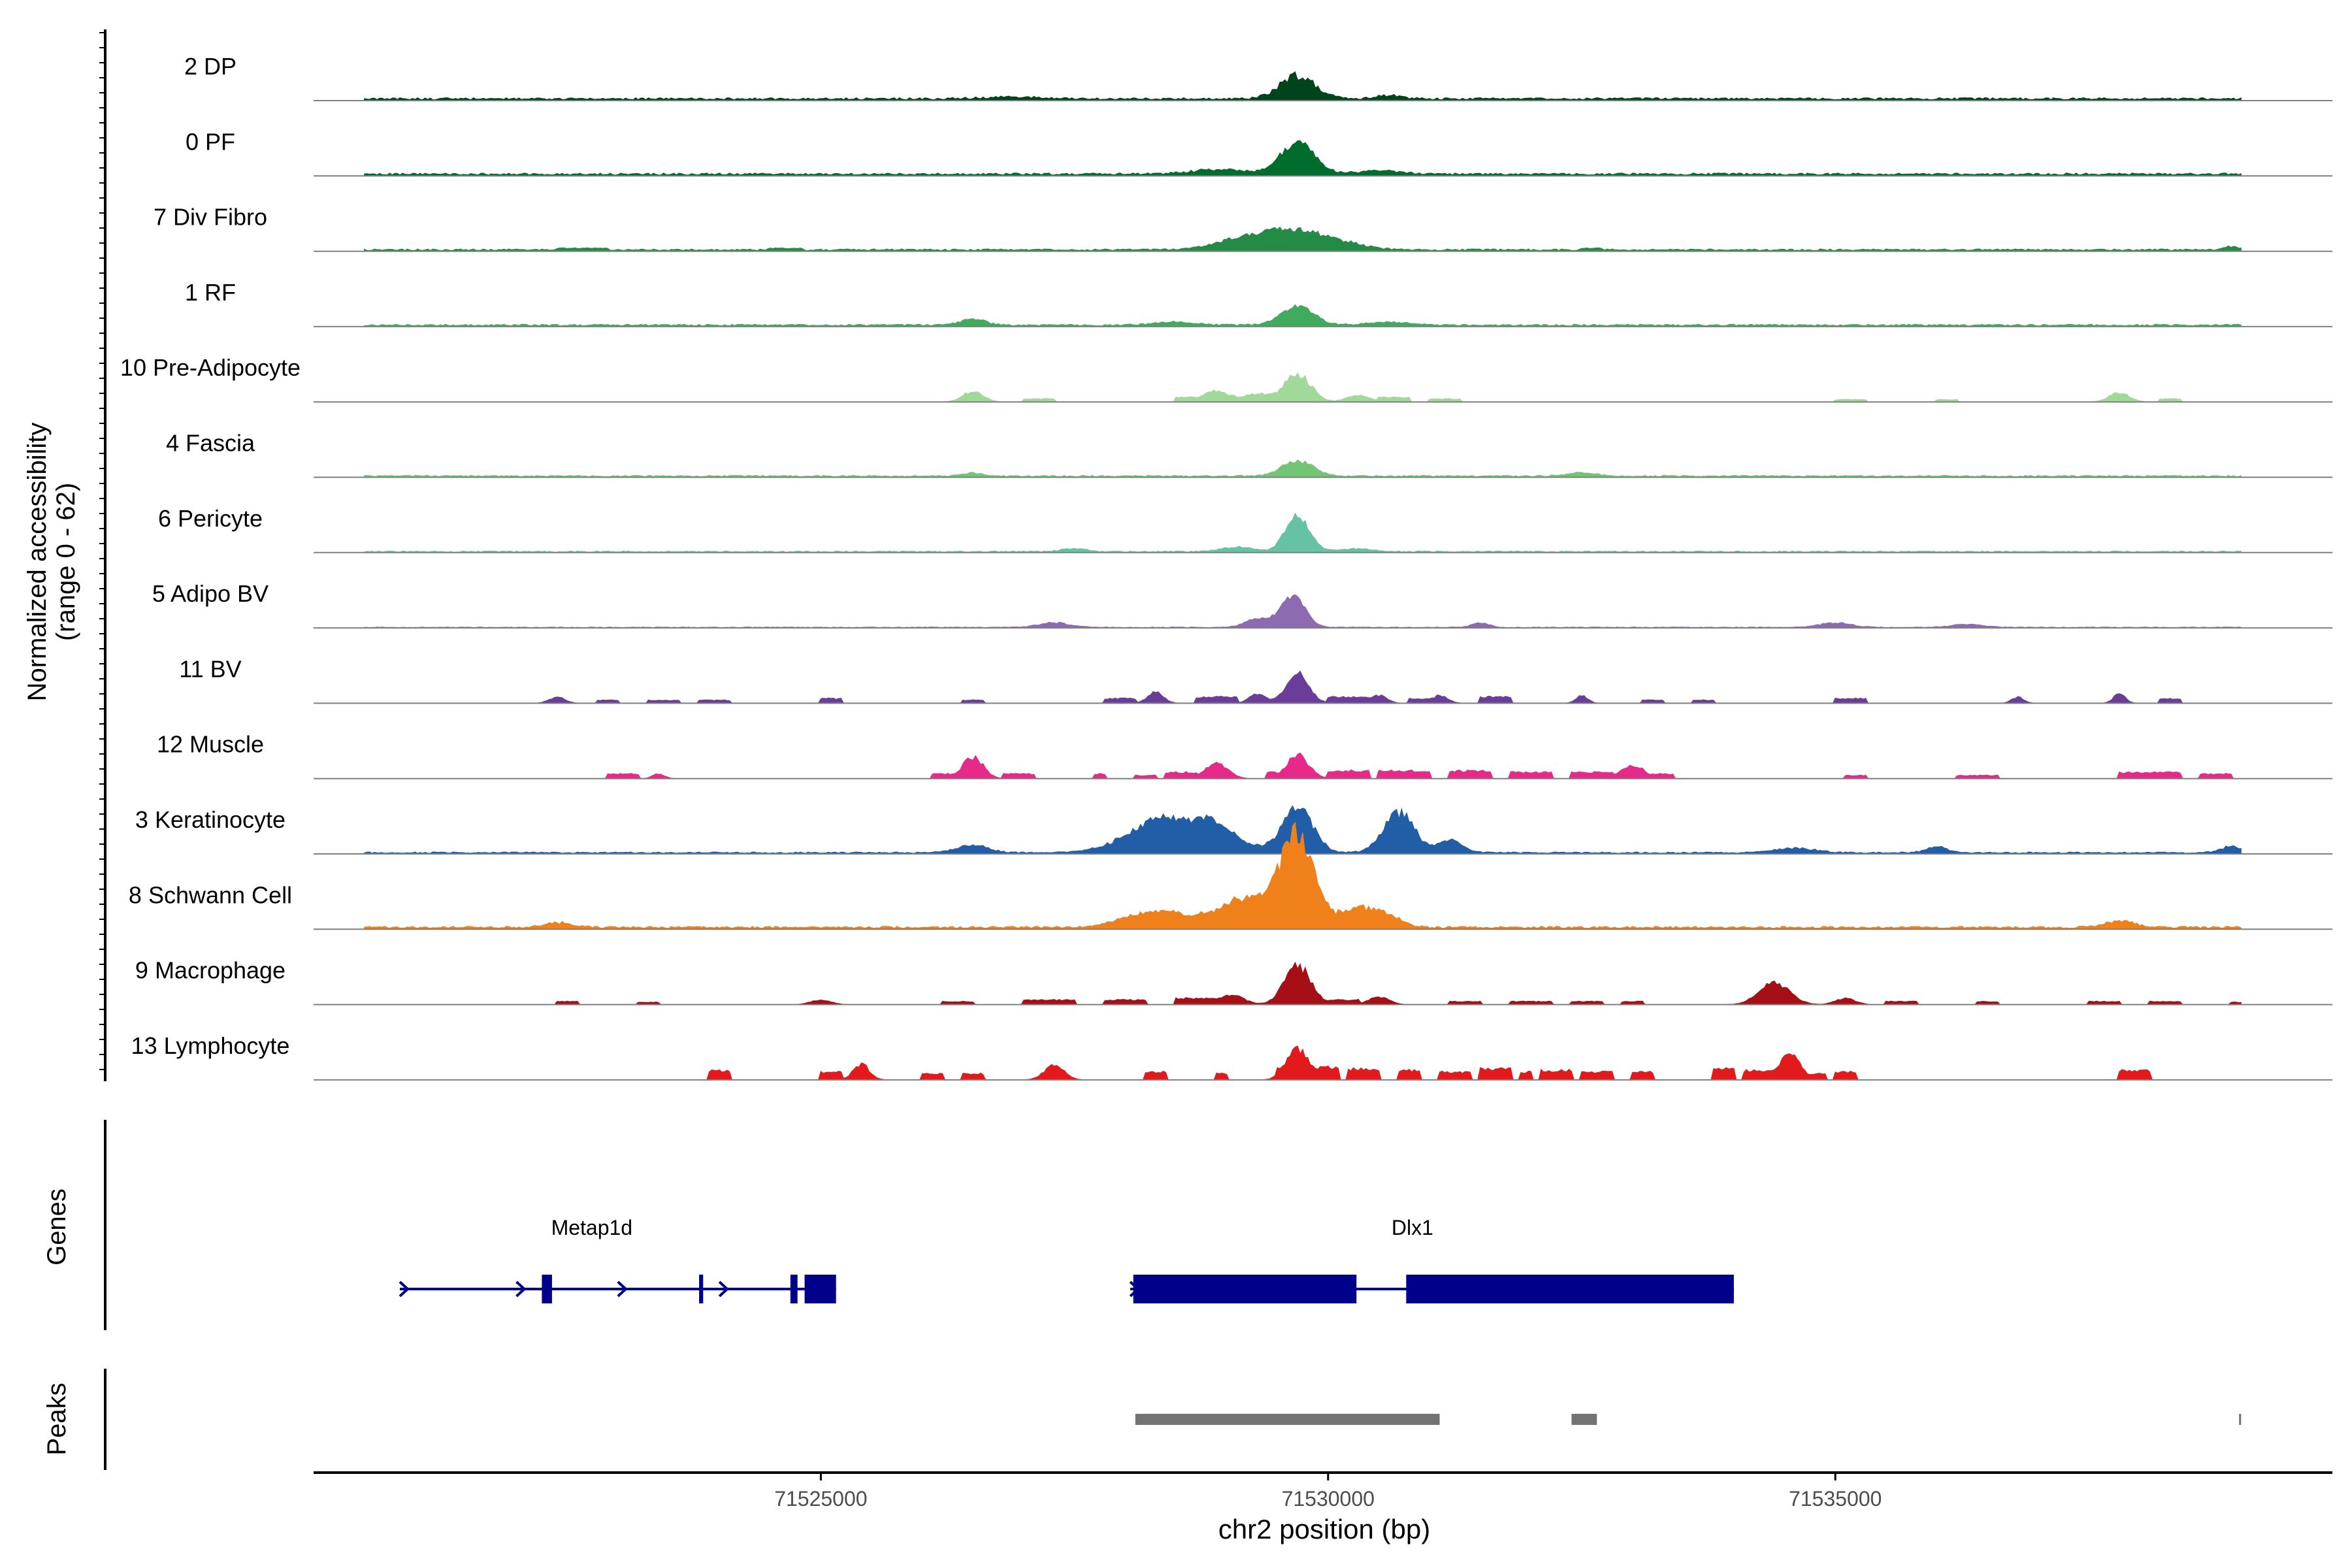 The height and width of the screenshot is (1568, 2352). I want to click on x-axis-label: chr2 position (bp), so click(1324, 1529).